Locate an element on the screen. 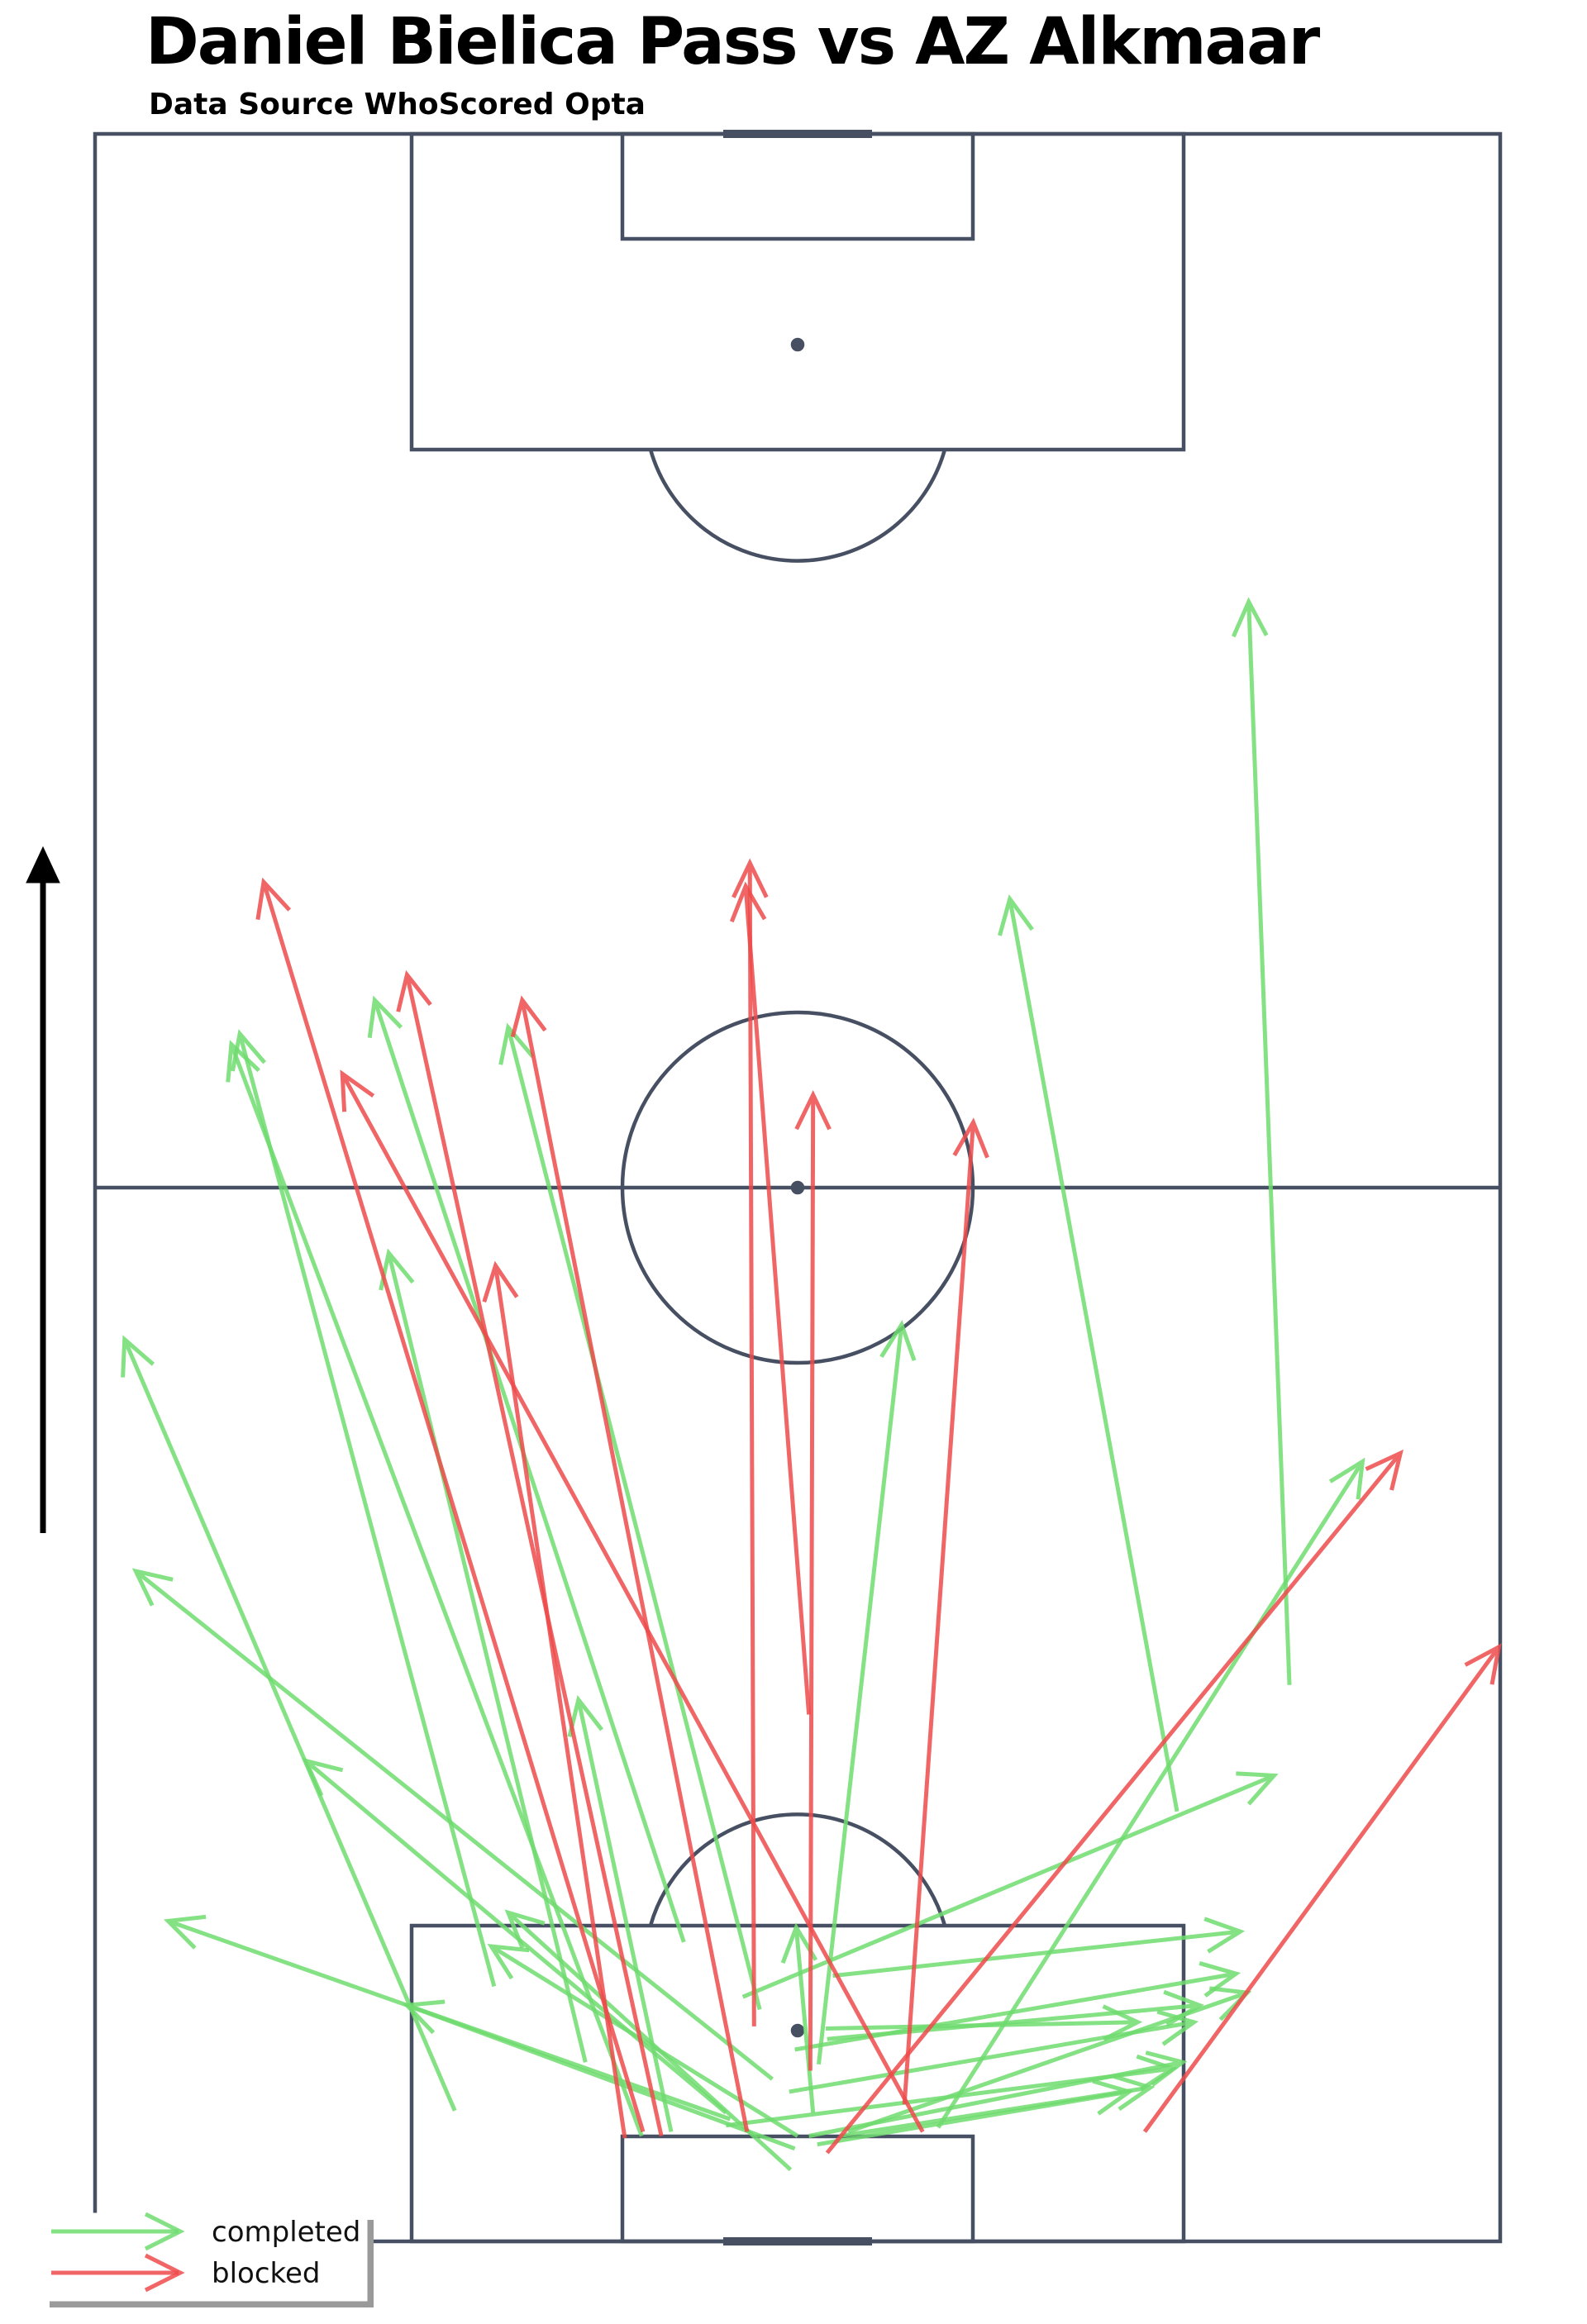  center-spot is located at coordinates (798, 1188).